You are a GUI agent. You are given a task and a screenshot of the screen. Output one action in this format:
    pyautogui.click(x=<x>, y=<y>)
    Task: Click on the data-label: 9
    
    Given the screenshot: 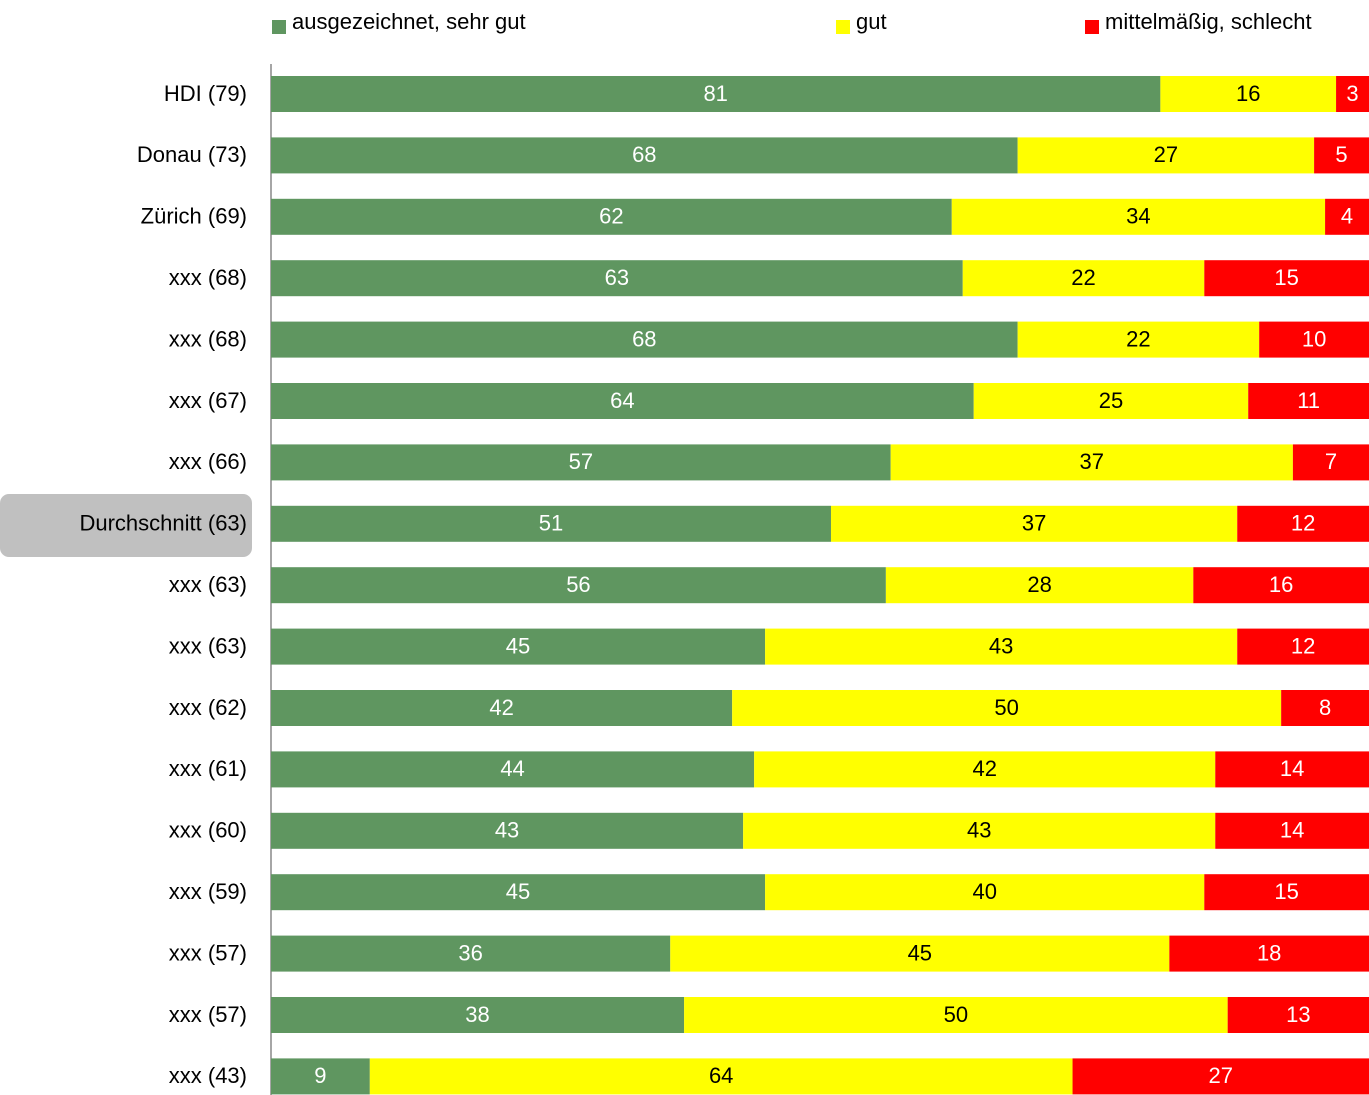 What is the action you would take?
    pyautogui.click(x=320, y=1075)
    